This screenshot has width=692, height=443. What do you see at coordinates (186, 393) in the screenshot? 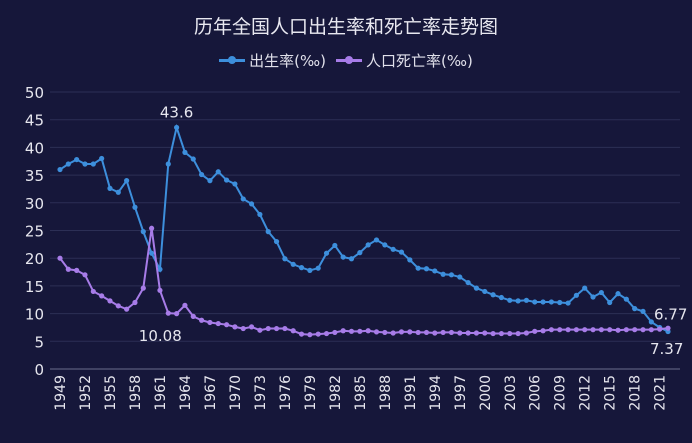
I see `x-tick-label: 1964` at bounding box center [186, 393].